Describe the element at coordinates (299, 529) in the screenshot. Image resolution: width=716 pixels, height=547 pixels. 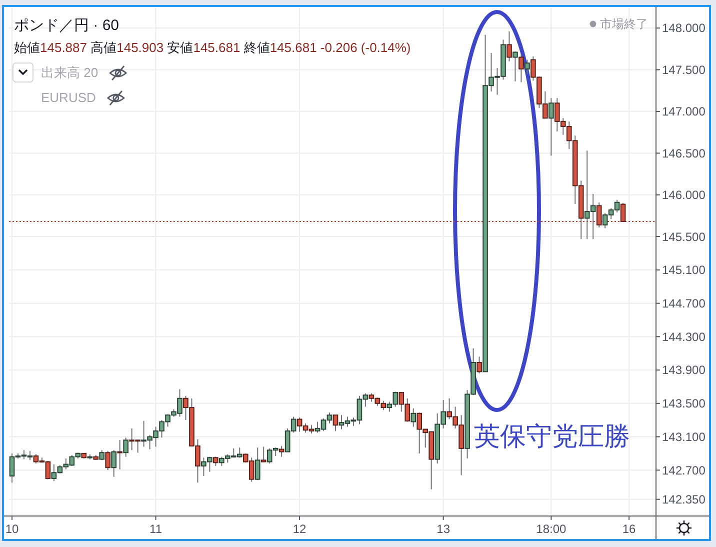
I see `x-tick-label: 12` at that location.